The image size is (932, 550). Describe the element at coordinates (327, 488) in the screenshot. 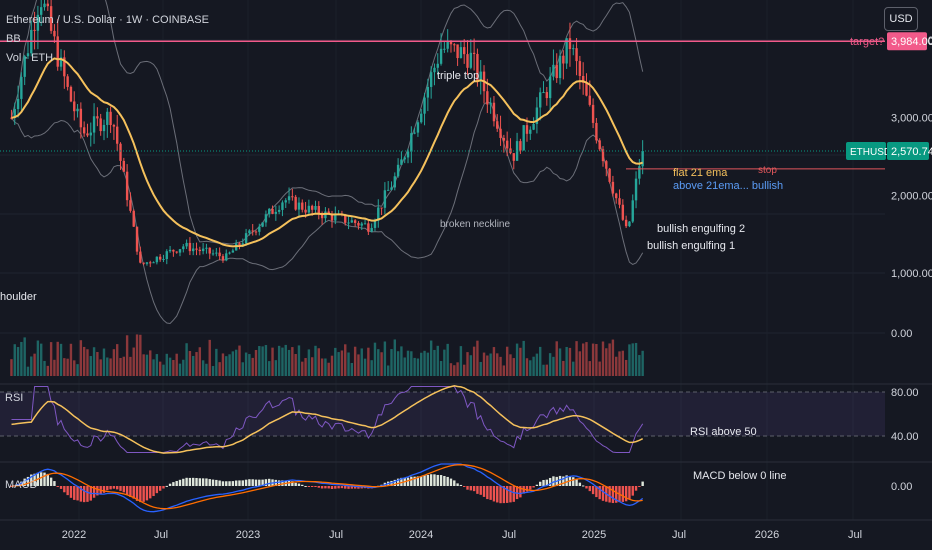

I see `macd-line` at that location.